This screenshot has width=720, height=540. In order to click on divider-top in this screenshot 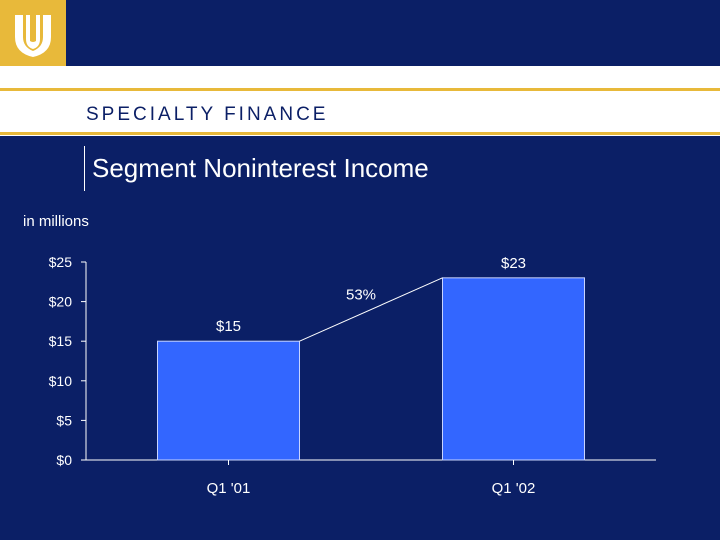, I will do `click(360, 89)`.